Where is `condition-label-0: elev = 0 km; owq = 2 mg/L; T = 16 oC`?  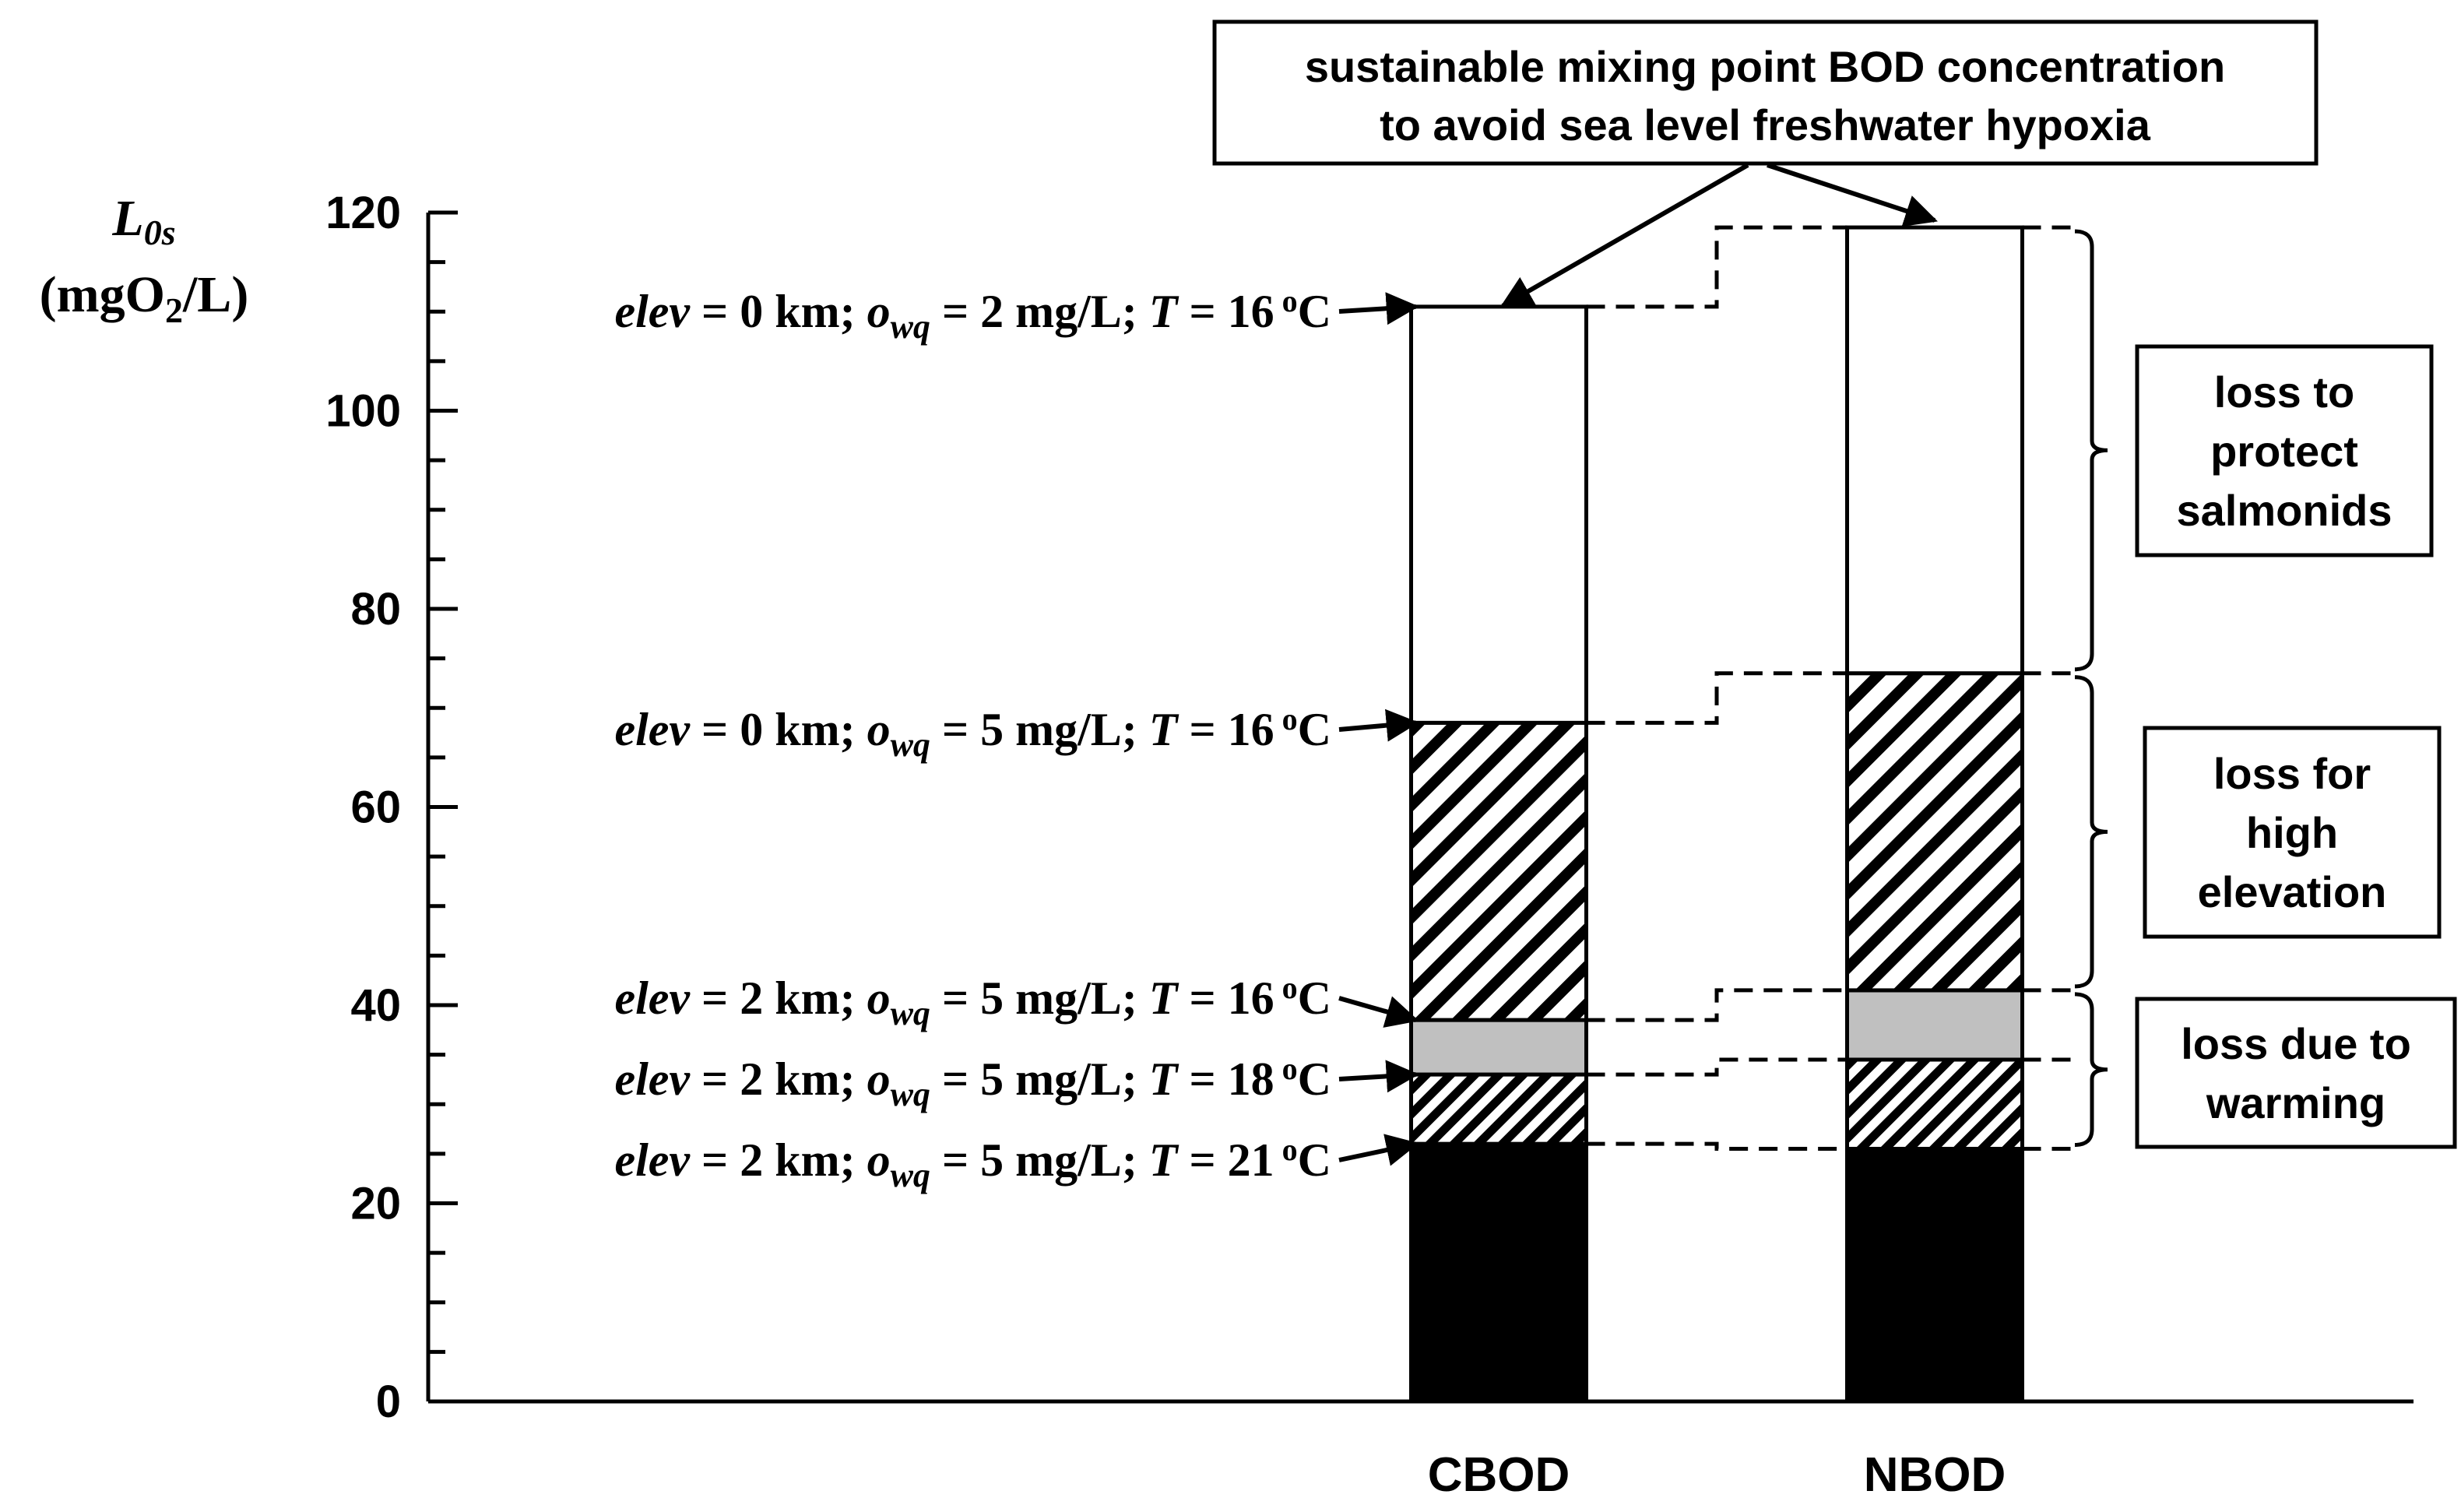
condition-label-0: elev = 0 km; owq = 2 mg/L; T = 16 oC is located at coordinates (972, 314).